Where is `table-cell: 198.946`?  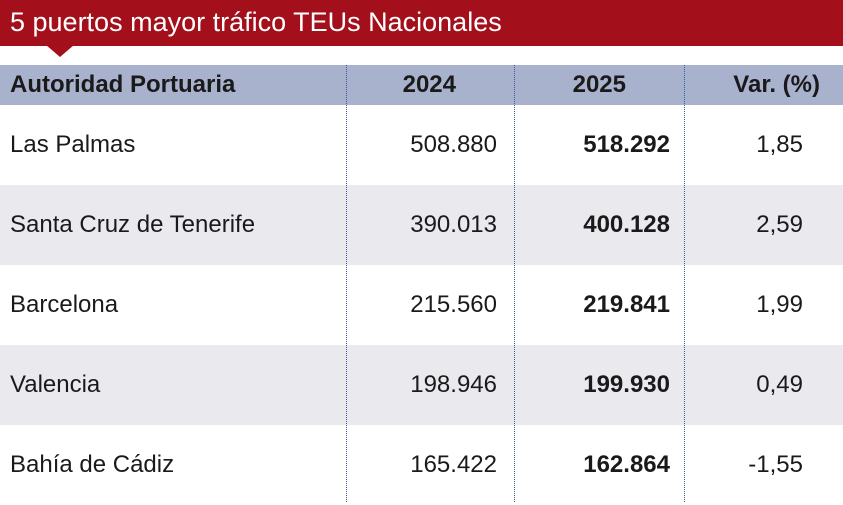 table-cell: 198.946 is located at coordinates (453, 384).